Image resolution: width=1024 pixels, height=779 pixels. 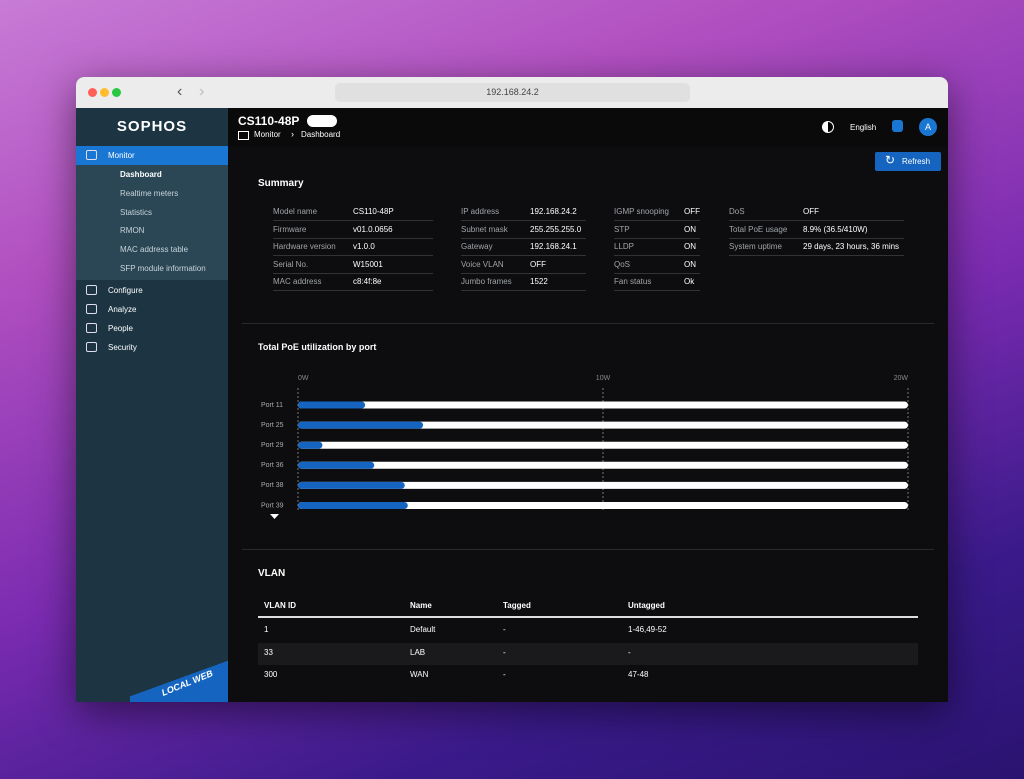 I want to click on summary-label: IGMP snooping, so click(x=641, y=211).